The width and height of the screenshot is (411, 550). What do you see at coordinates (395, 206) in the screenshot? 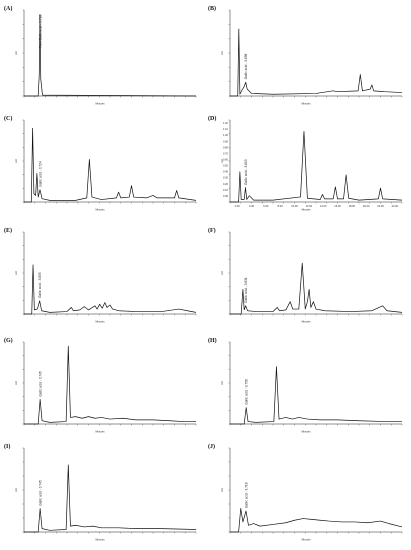
I see `x-tick-label: 24.00` at bounding box center [395, 206].